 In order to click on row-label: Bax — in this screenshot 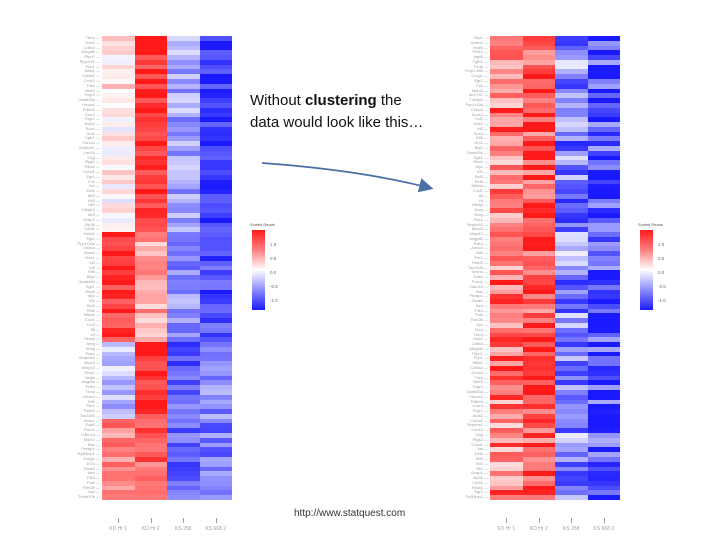, I will do `click(93, 444)`.